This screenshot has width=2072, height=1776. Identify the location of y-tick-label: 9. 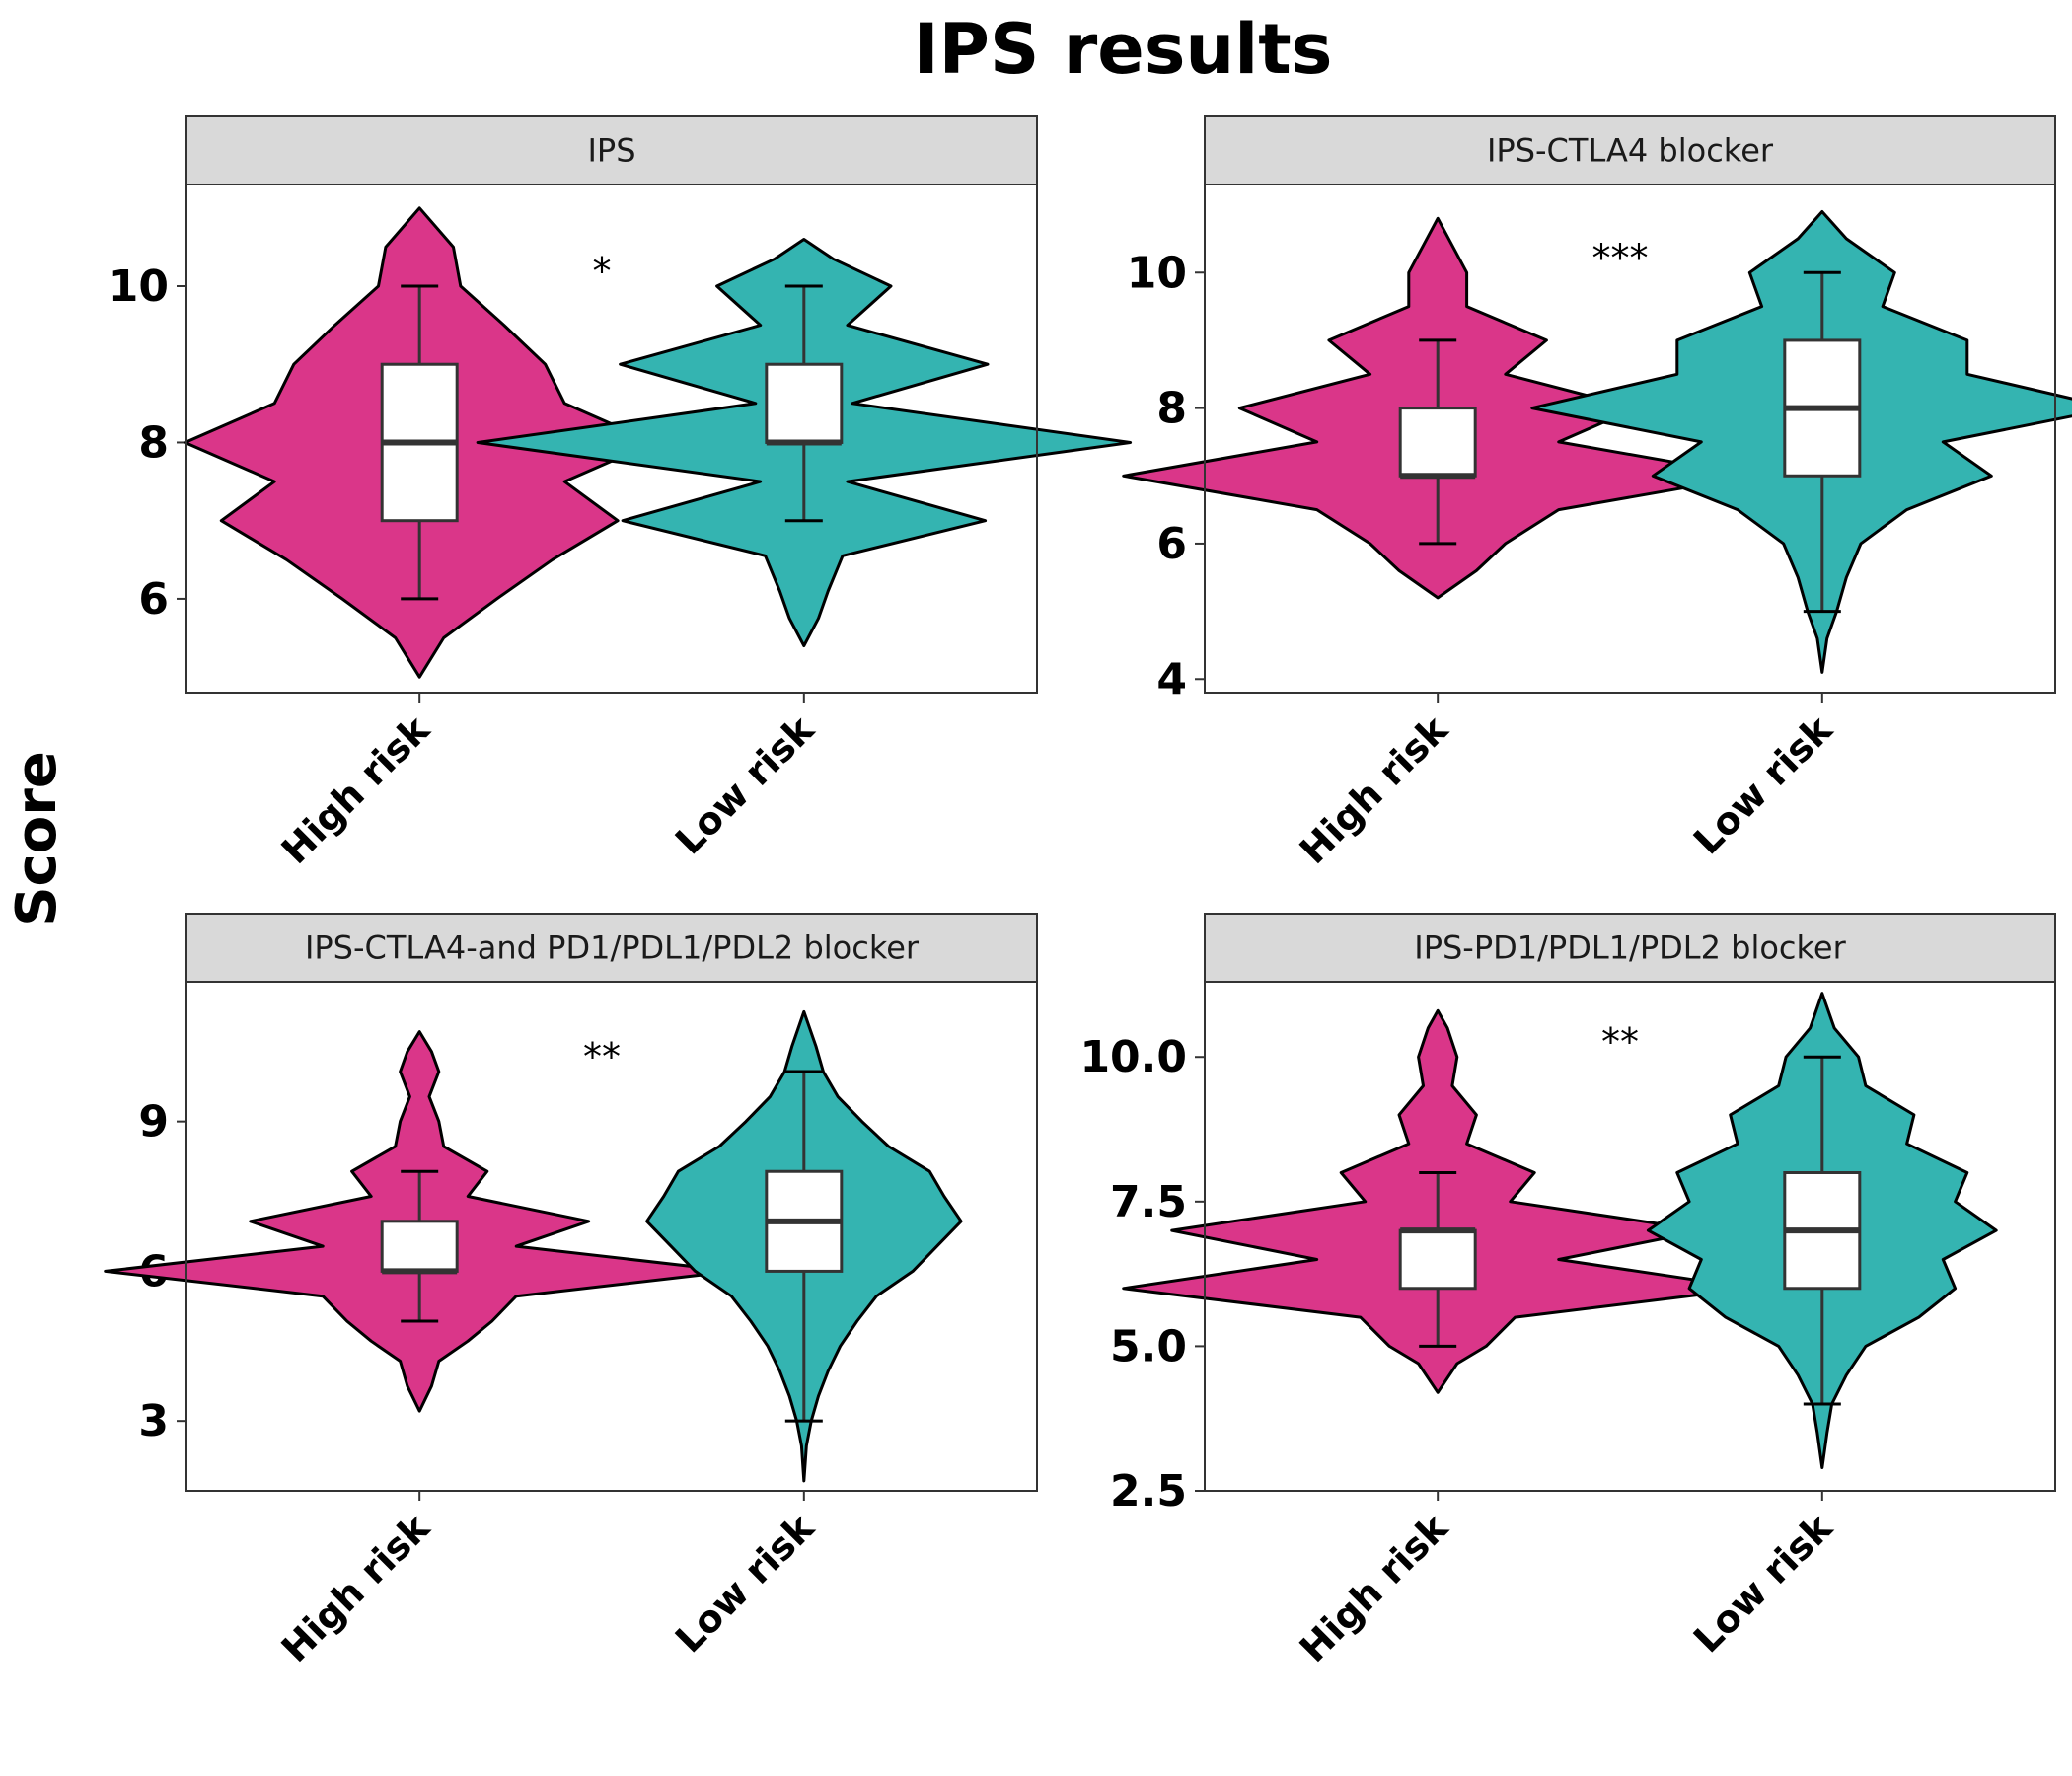
(154, 1122).